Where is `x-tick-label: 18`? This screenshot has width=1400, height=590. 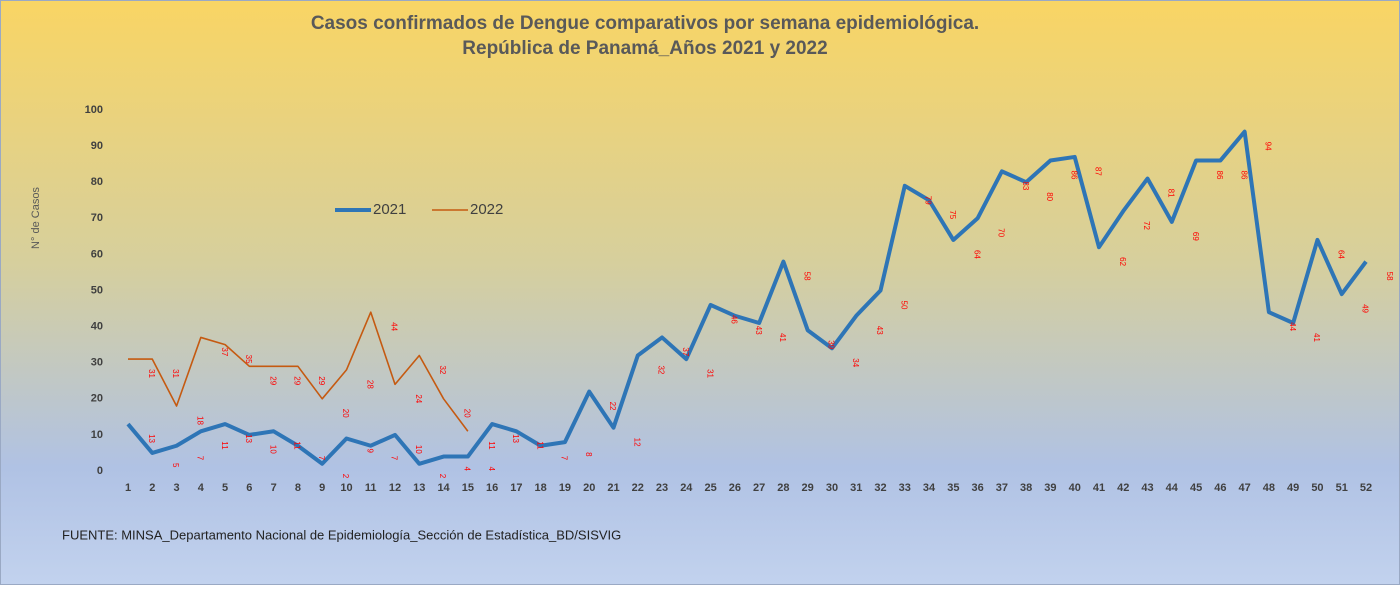
x-tick-label: 18 is located at coordinates (541, 488).